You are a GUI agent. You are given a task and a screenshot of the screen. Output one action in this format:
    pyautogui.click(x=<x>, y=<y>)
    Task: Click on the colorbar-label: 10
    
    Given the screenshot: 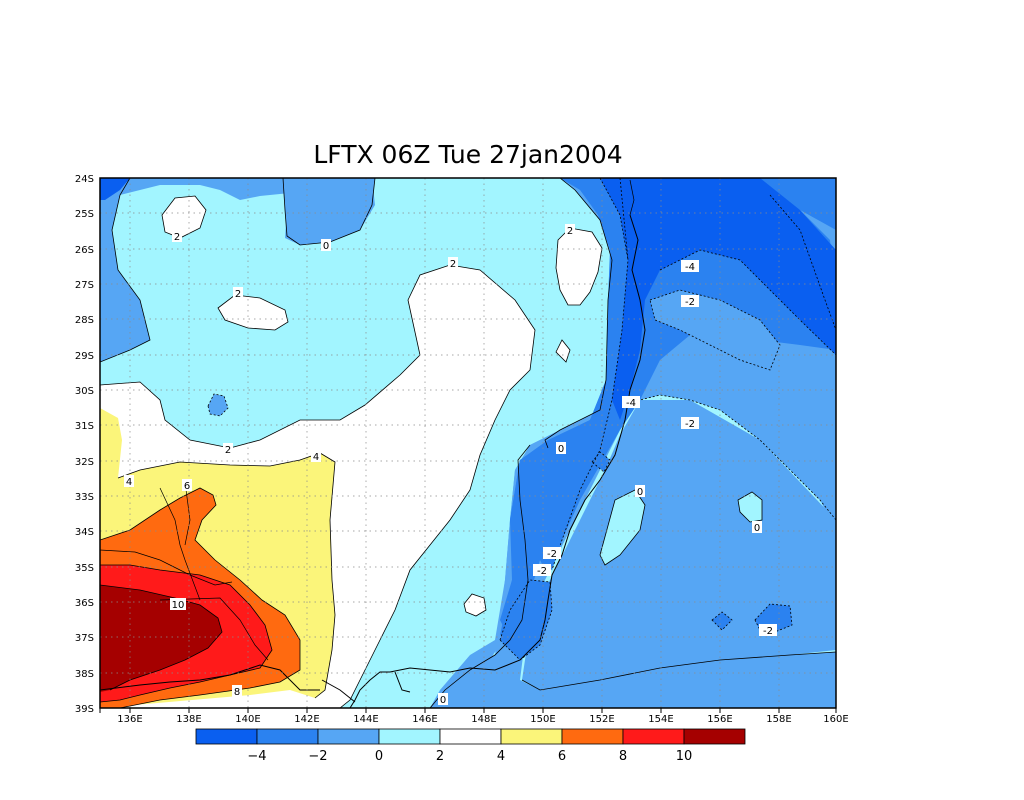 What is the action you would take?
    pyautogui.click(x=684, y=756)
    